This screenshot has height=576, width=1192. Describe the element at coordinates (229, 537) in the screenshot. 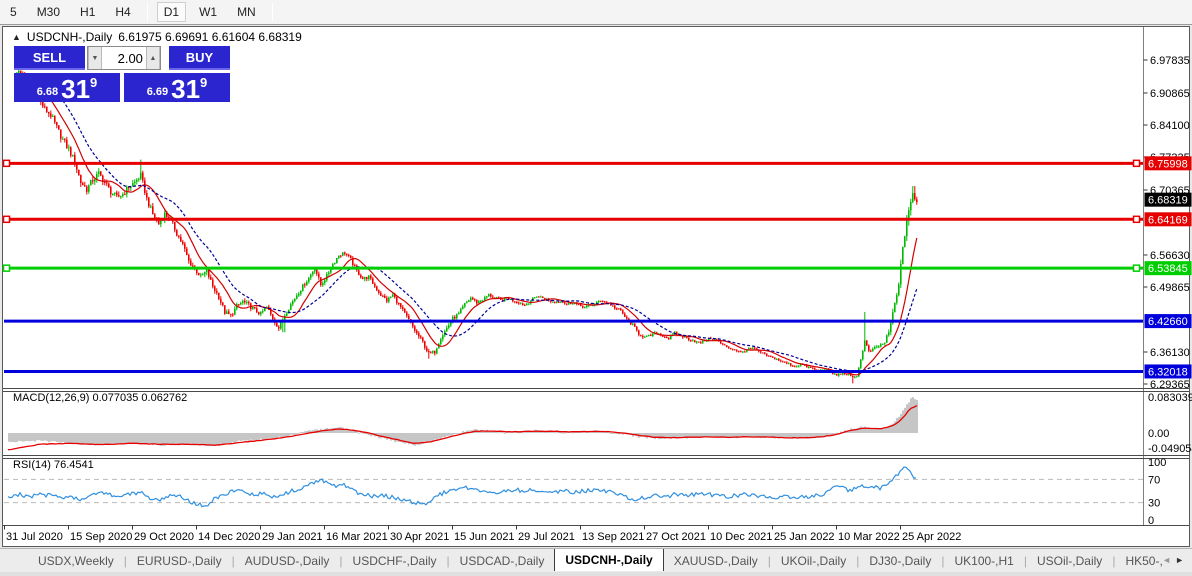

I see `date-tick-label: 14 Dec 2020` at that location.